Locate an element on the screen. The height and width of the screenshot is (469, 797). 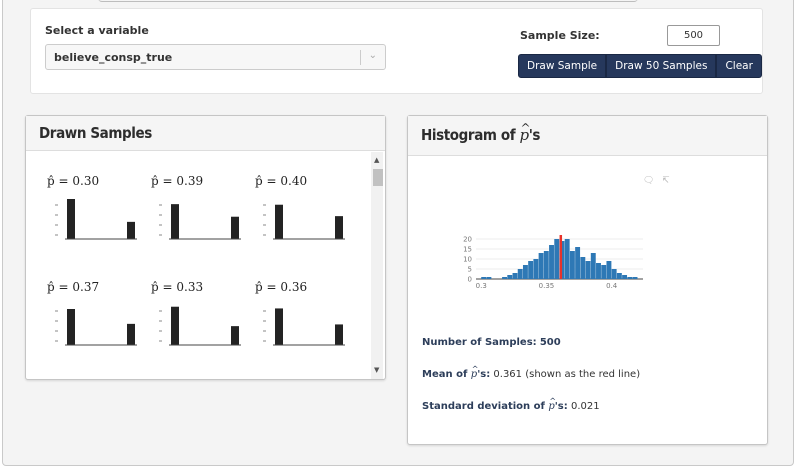
x-tick-label: 0.3 is located at coordinates (481, 286).